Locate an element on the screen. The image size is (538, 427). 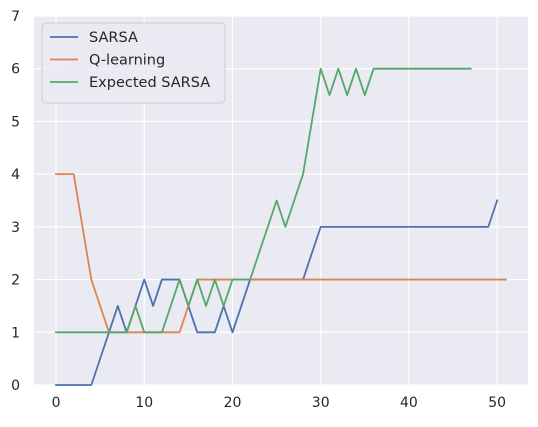
y-tick-label: 3 is located at coordinates (15, 228).